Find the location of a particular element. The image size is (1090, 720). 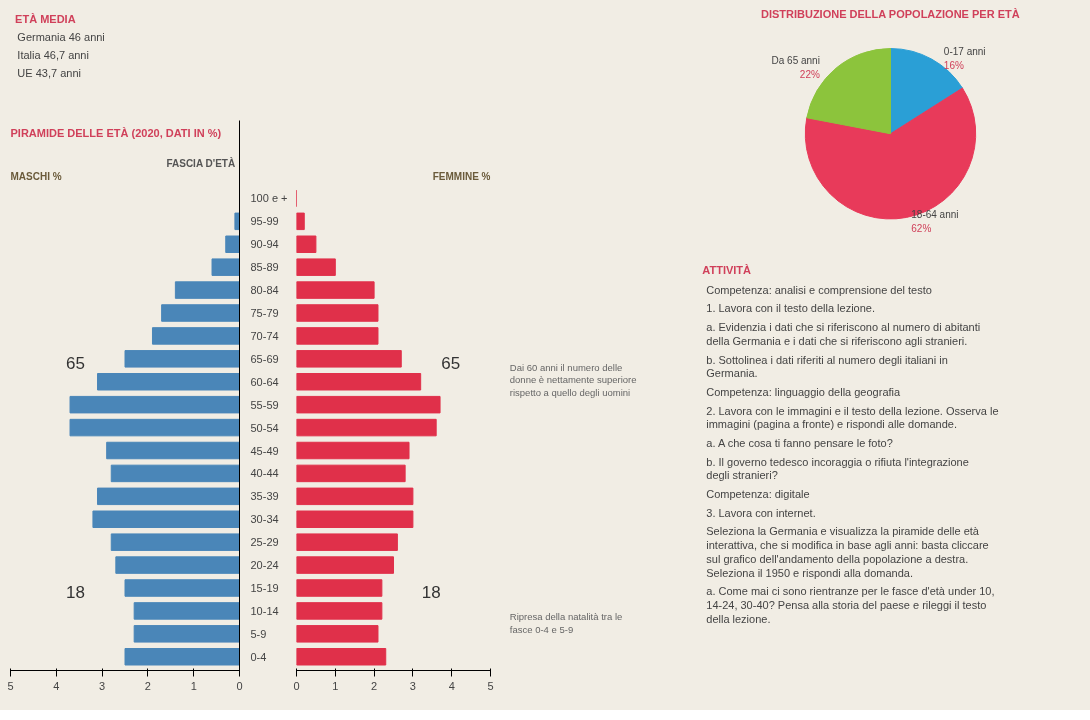

x-axis-title: FEMMINE % is located at coordinates (461, 177).